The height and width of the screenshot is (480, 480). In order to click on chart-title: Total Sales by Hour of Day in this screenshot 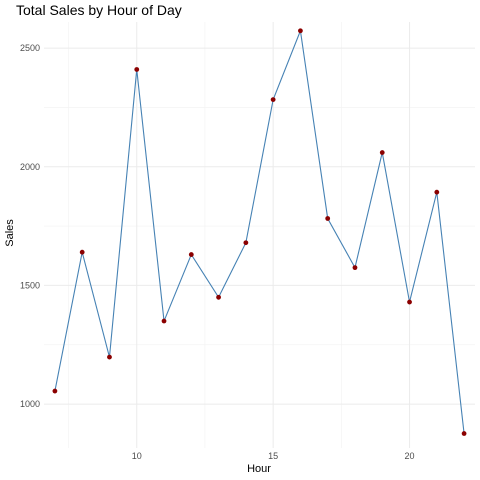, I will do `click(99, 10)`.